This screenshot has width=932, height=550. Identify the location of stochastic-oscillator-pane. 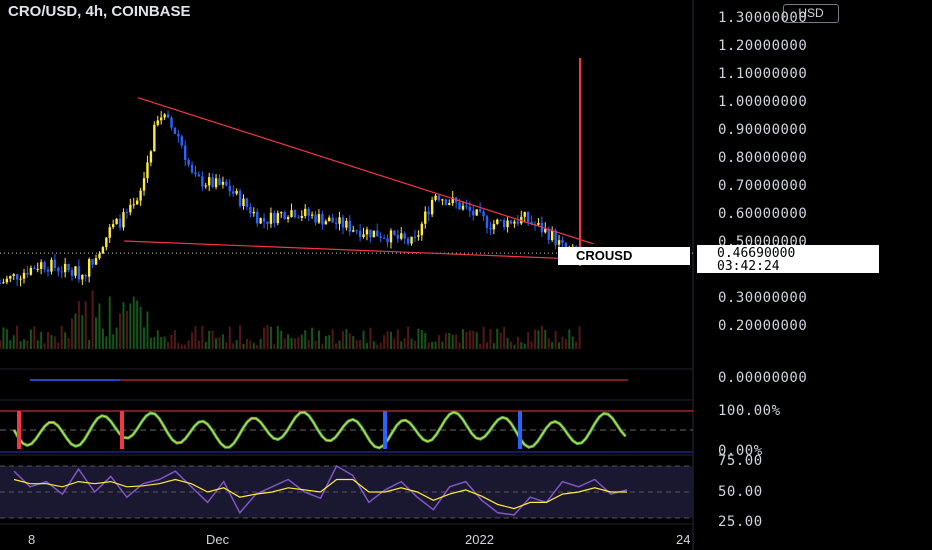
(346, 431).